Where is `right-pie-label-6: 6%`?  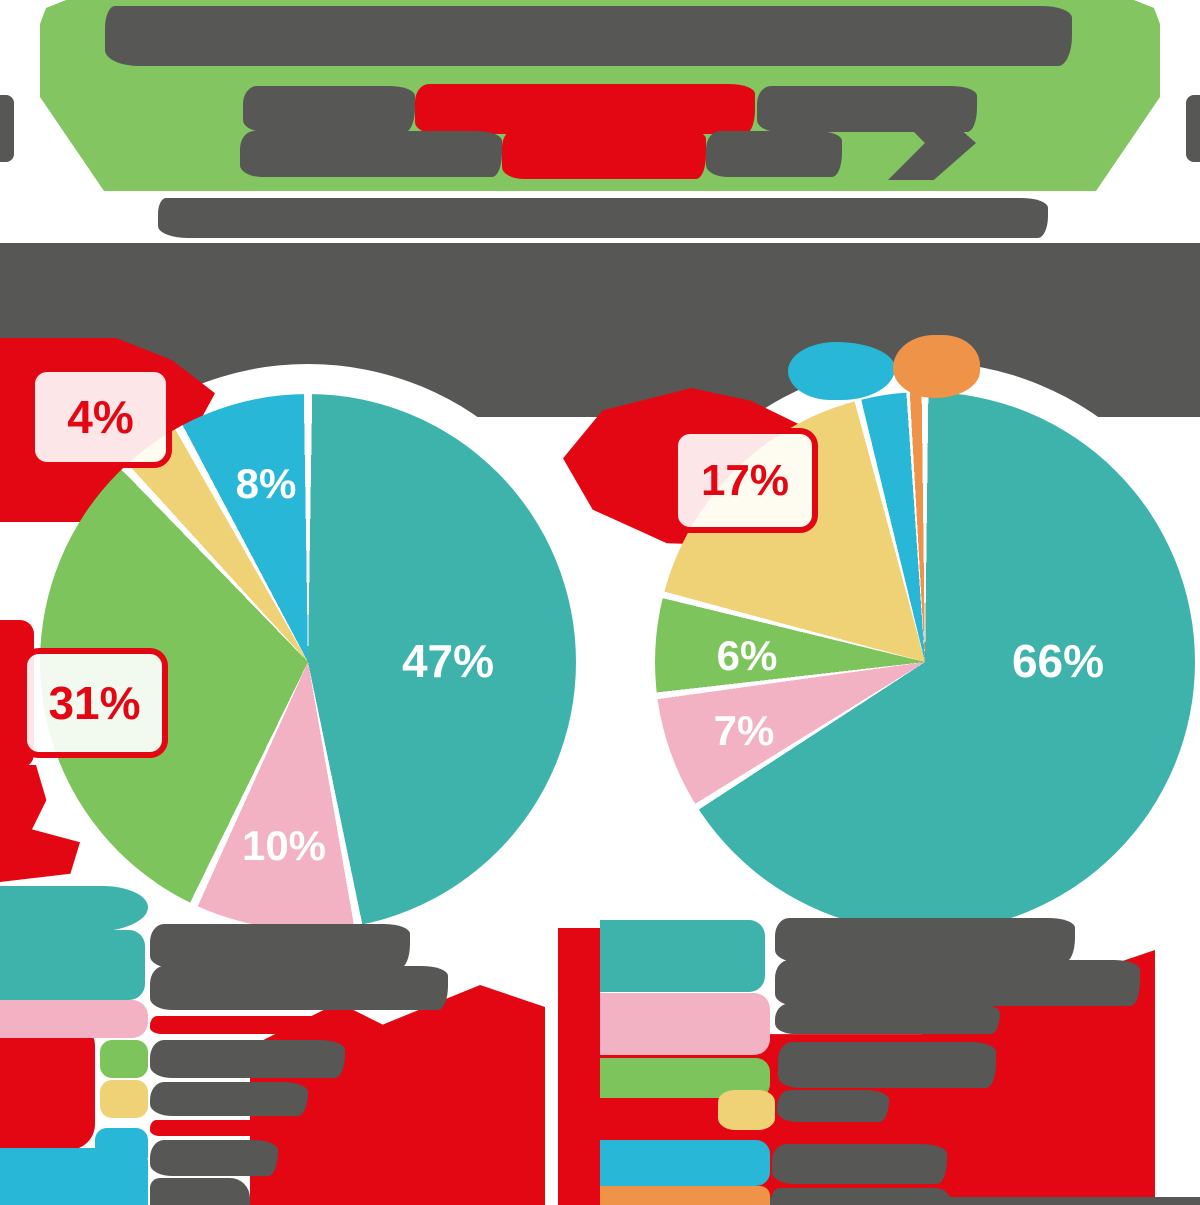
right-pie-label-6: 6% is located at coordinates (747, 655).